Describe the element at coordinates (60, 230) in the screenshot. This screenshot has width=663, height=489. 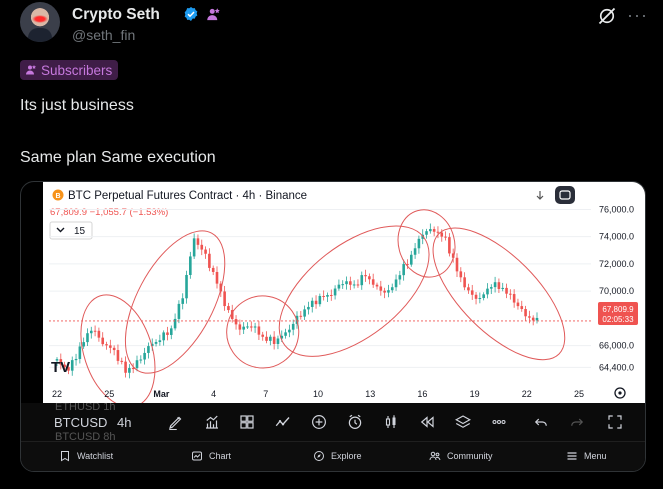
I see `chevron-down-icon` at that location.